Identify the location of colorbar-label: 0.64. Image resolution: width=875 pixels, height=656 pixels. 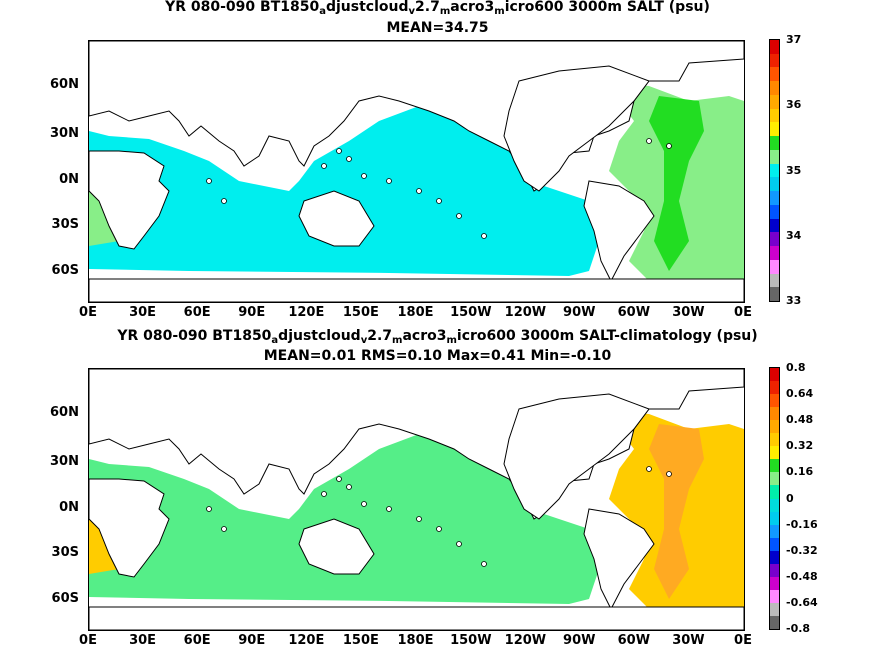
(800, 394).